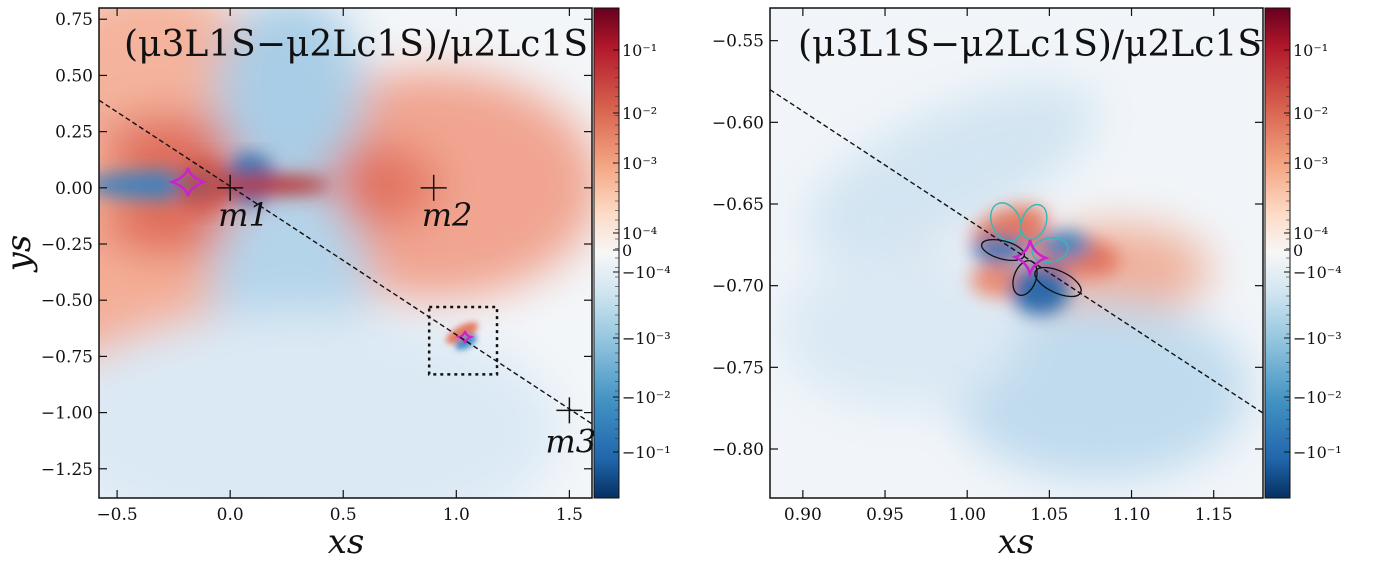 This screenshot has height=561, width=1379. I want to click on x-tick-label: 0.95, so click(885, 515).